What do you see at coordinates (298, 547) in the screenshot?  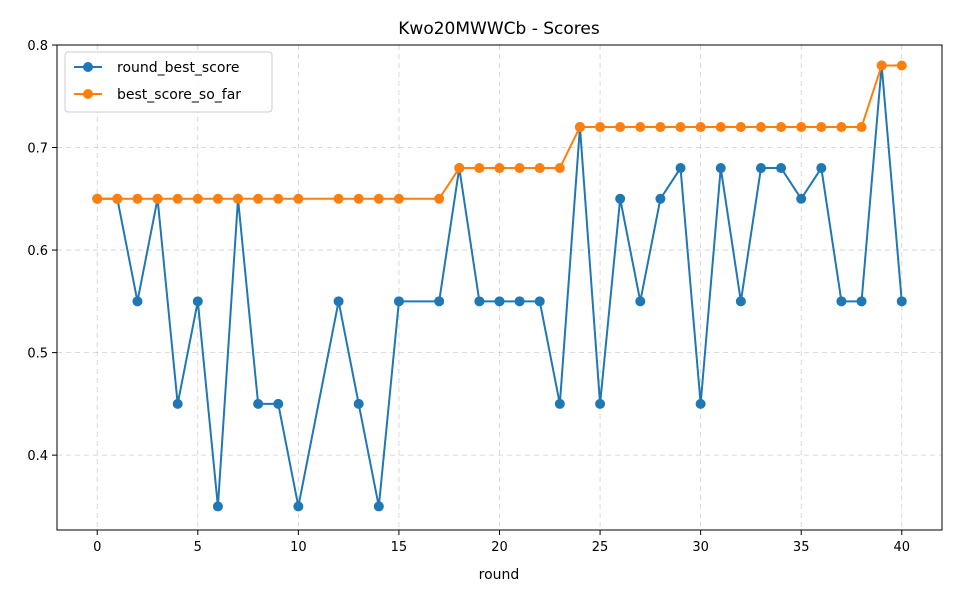 I see `x-tick-label: 10` at bounding box center [298, 547].